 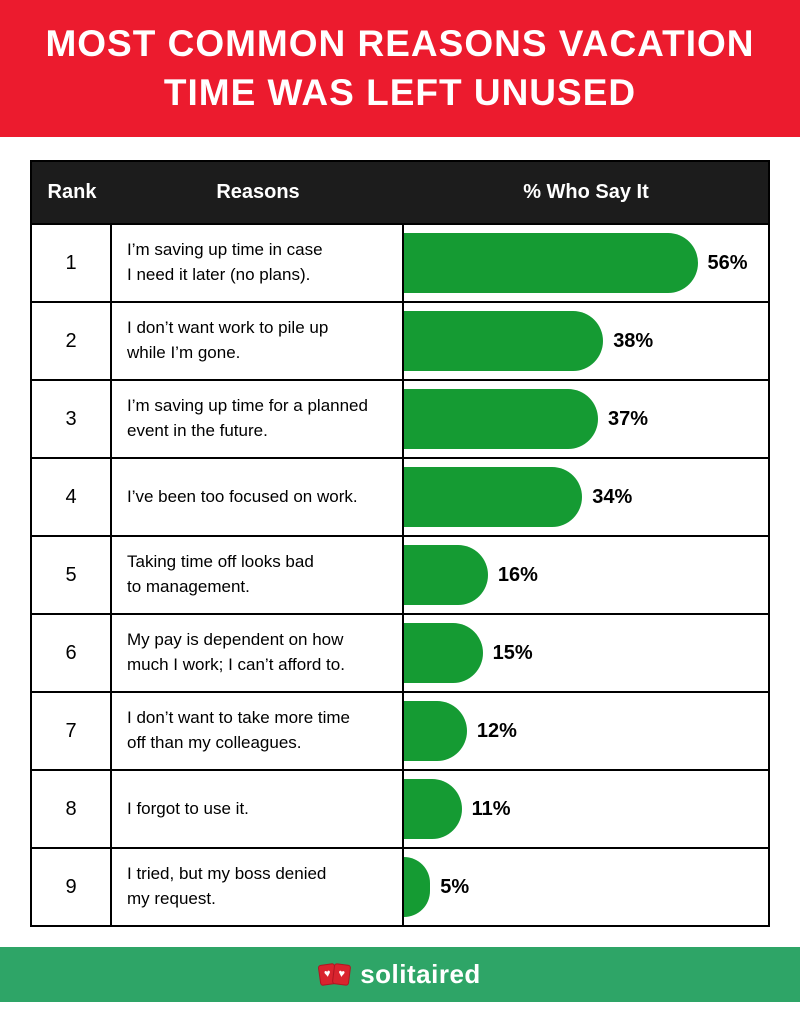 What do you see at coordinates (72, 653) in the screenshot?
I see `rank-cell: 6` at bounding box center [72, 653].